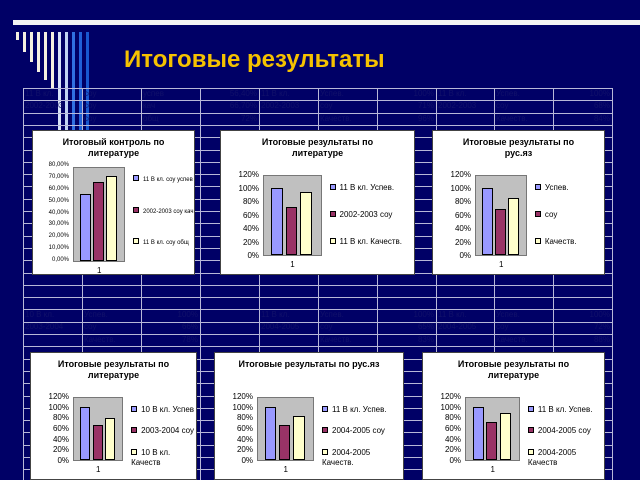  Describe the element at coordinates (58, 212) in the screenshot. I see `y-tick-label: 40,00%` at that location.